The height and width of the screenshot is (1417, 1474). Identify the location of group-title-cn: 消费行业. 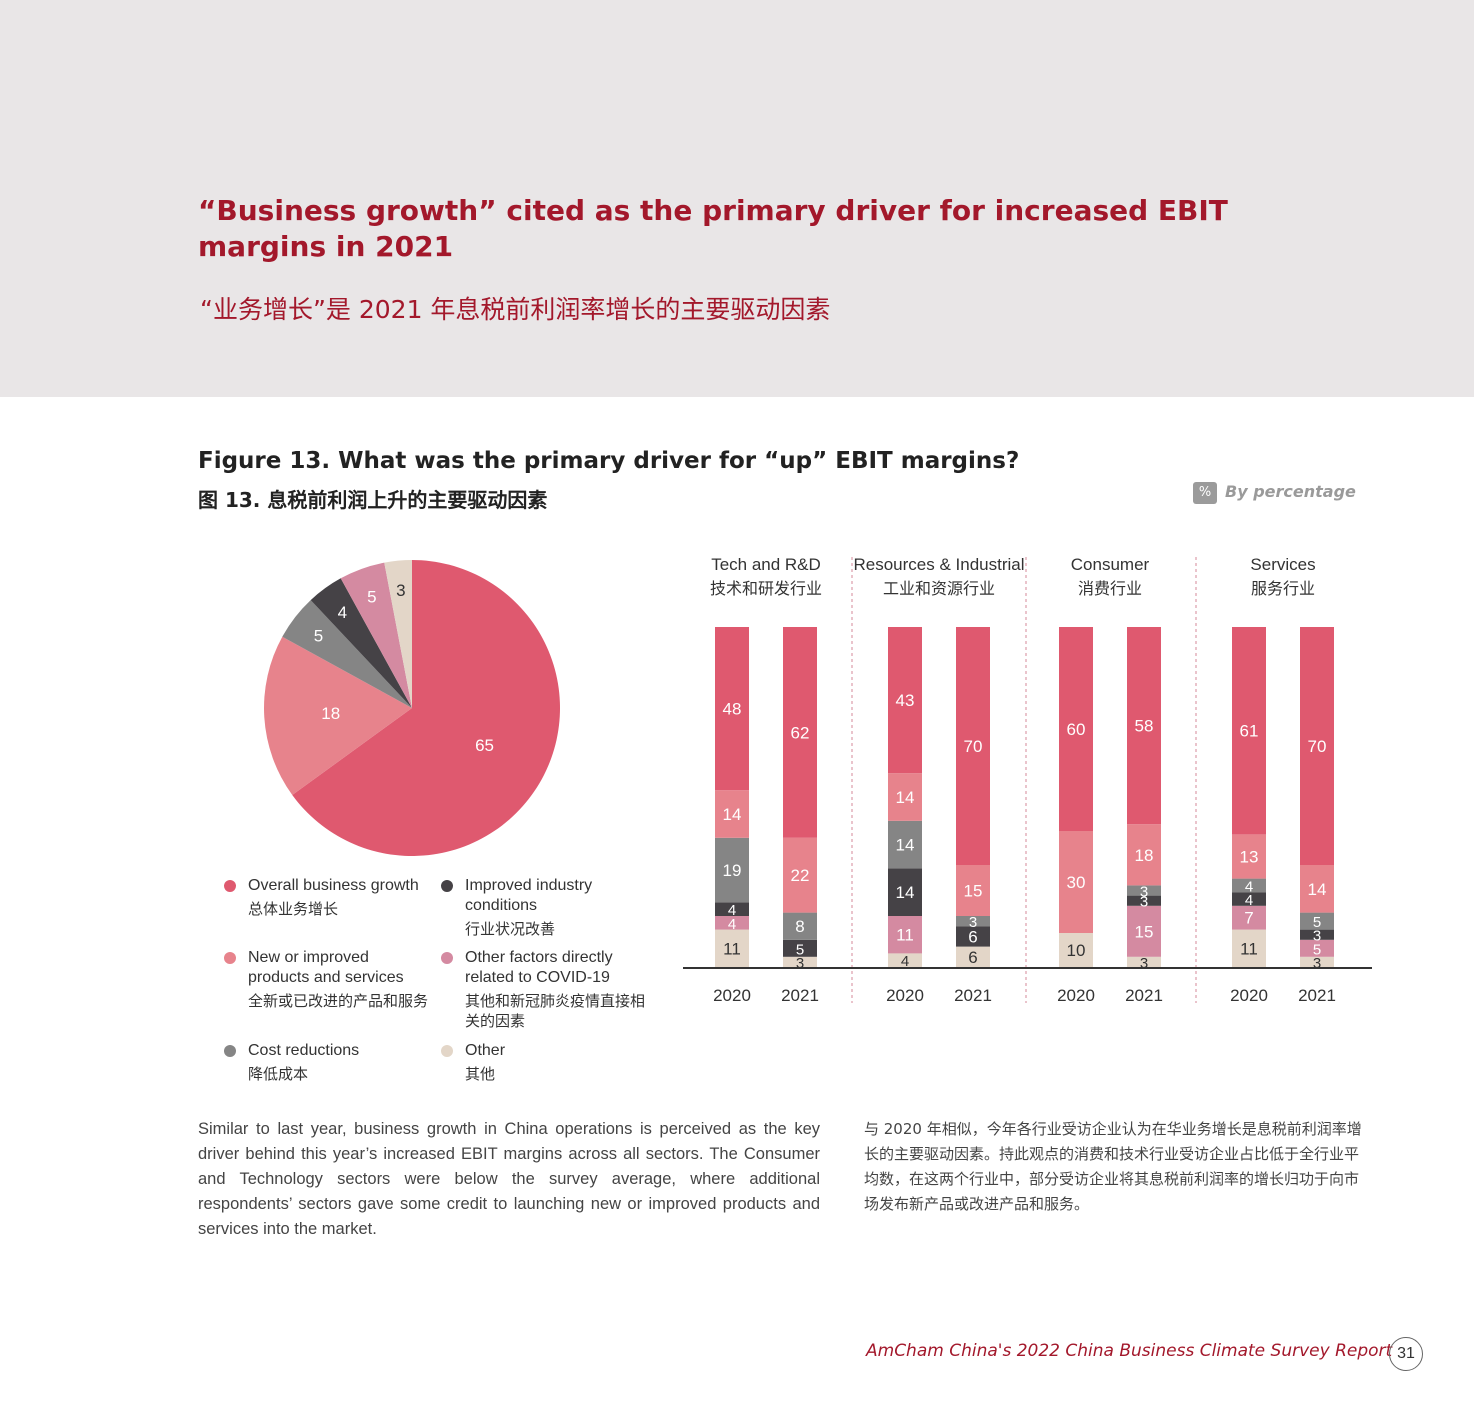
(1110, 589).